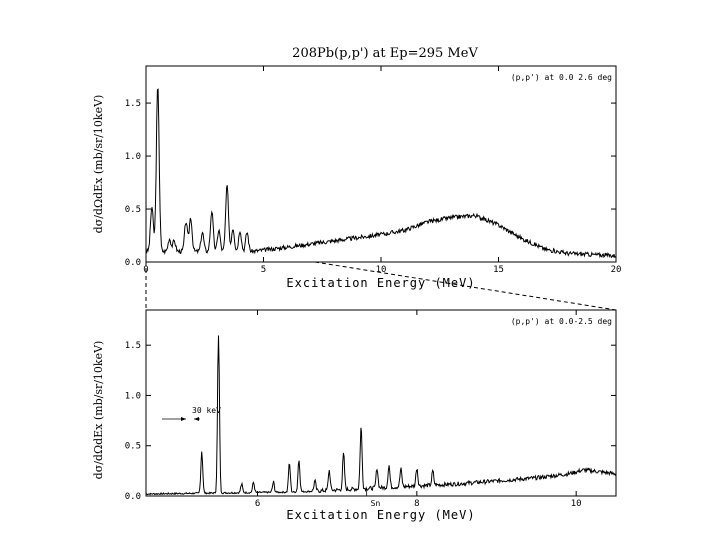  I want to click on top-xtick-label: 5, so click(263, 270).